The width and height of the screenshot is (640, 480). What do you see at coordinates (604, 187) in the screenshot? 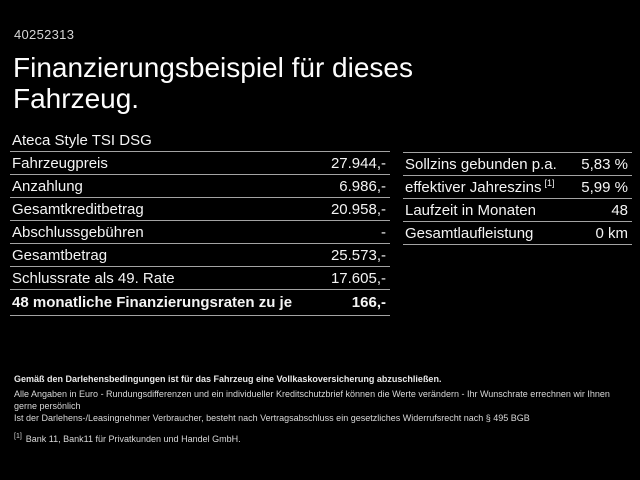
I see `row-value: 5,99 %` at bounding box center [604, 187].